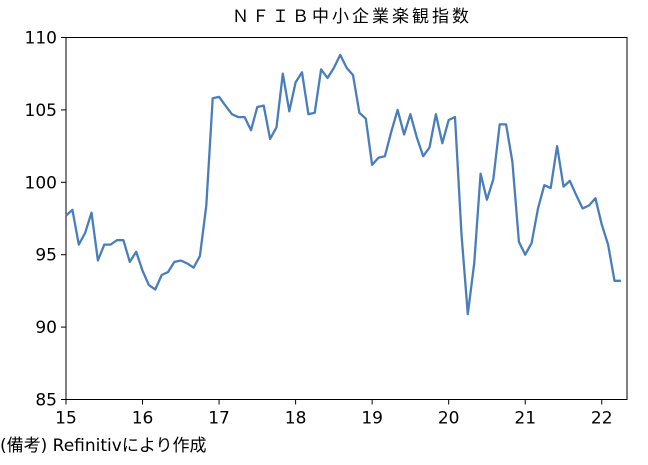  What do you see at coordinates (103, 446) in the screenshot?
I see `source-caption: (備考) Refinitivにより作成` at bounding box center [103, 446].